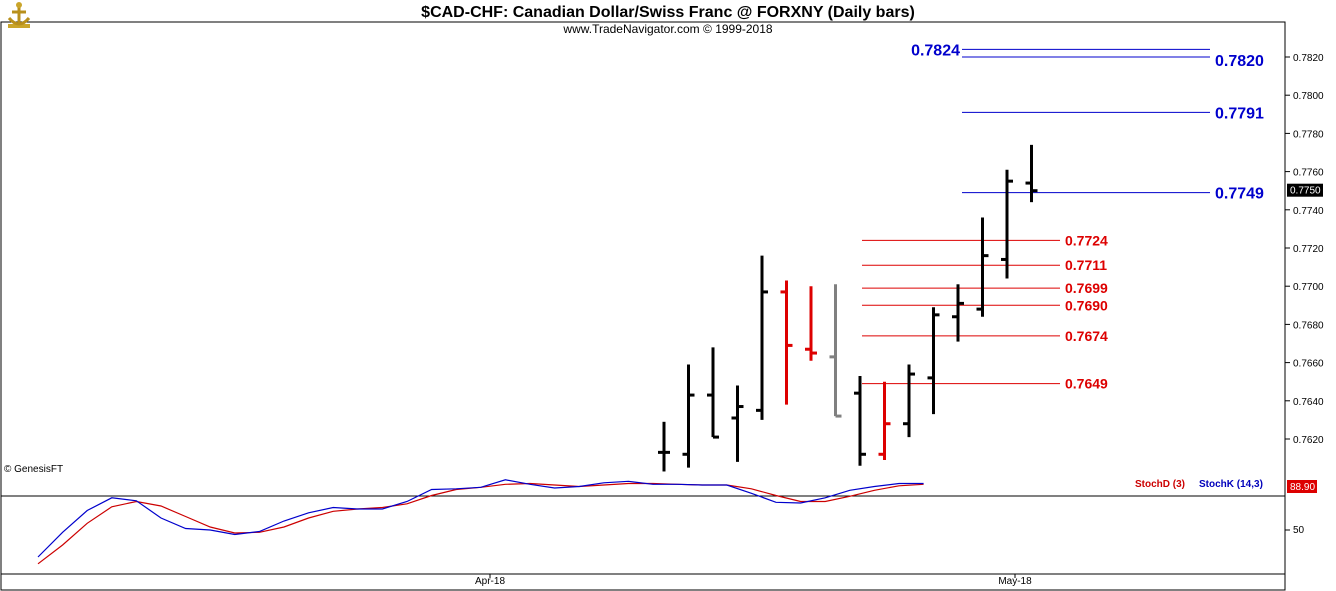  What do you see at coordinates (19, 26) in the screenshot?
I see `logo-base` at bounding box center [19, 26].